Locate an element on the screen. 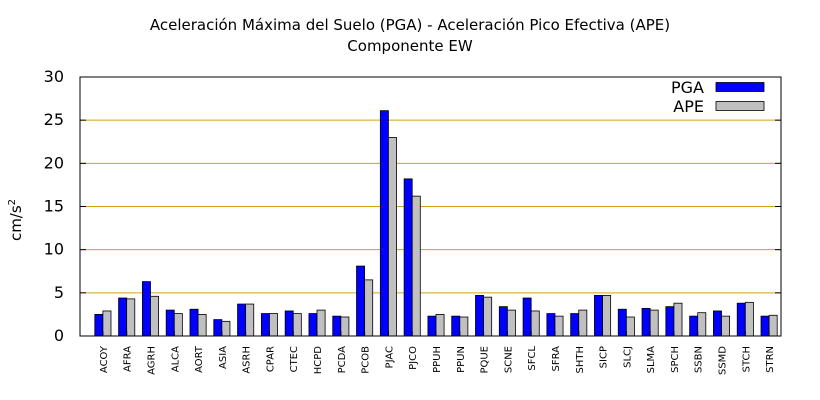  x-tick-label: SSMD is located at coordinates (723, 360).